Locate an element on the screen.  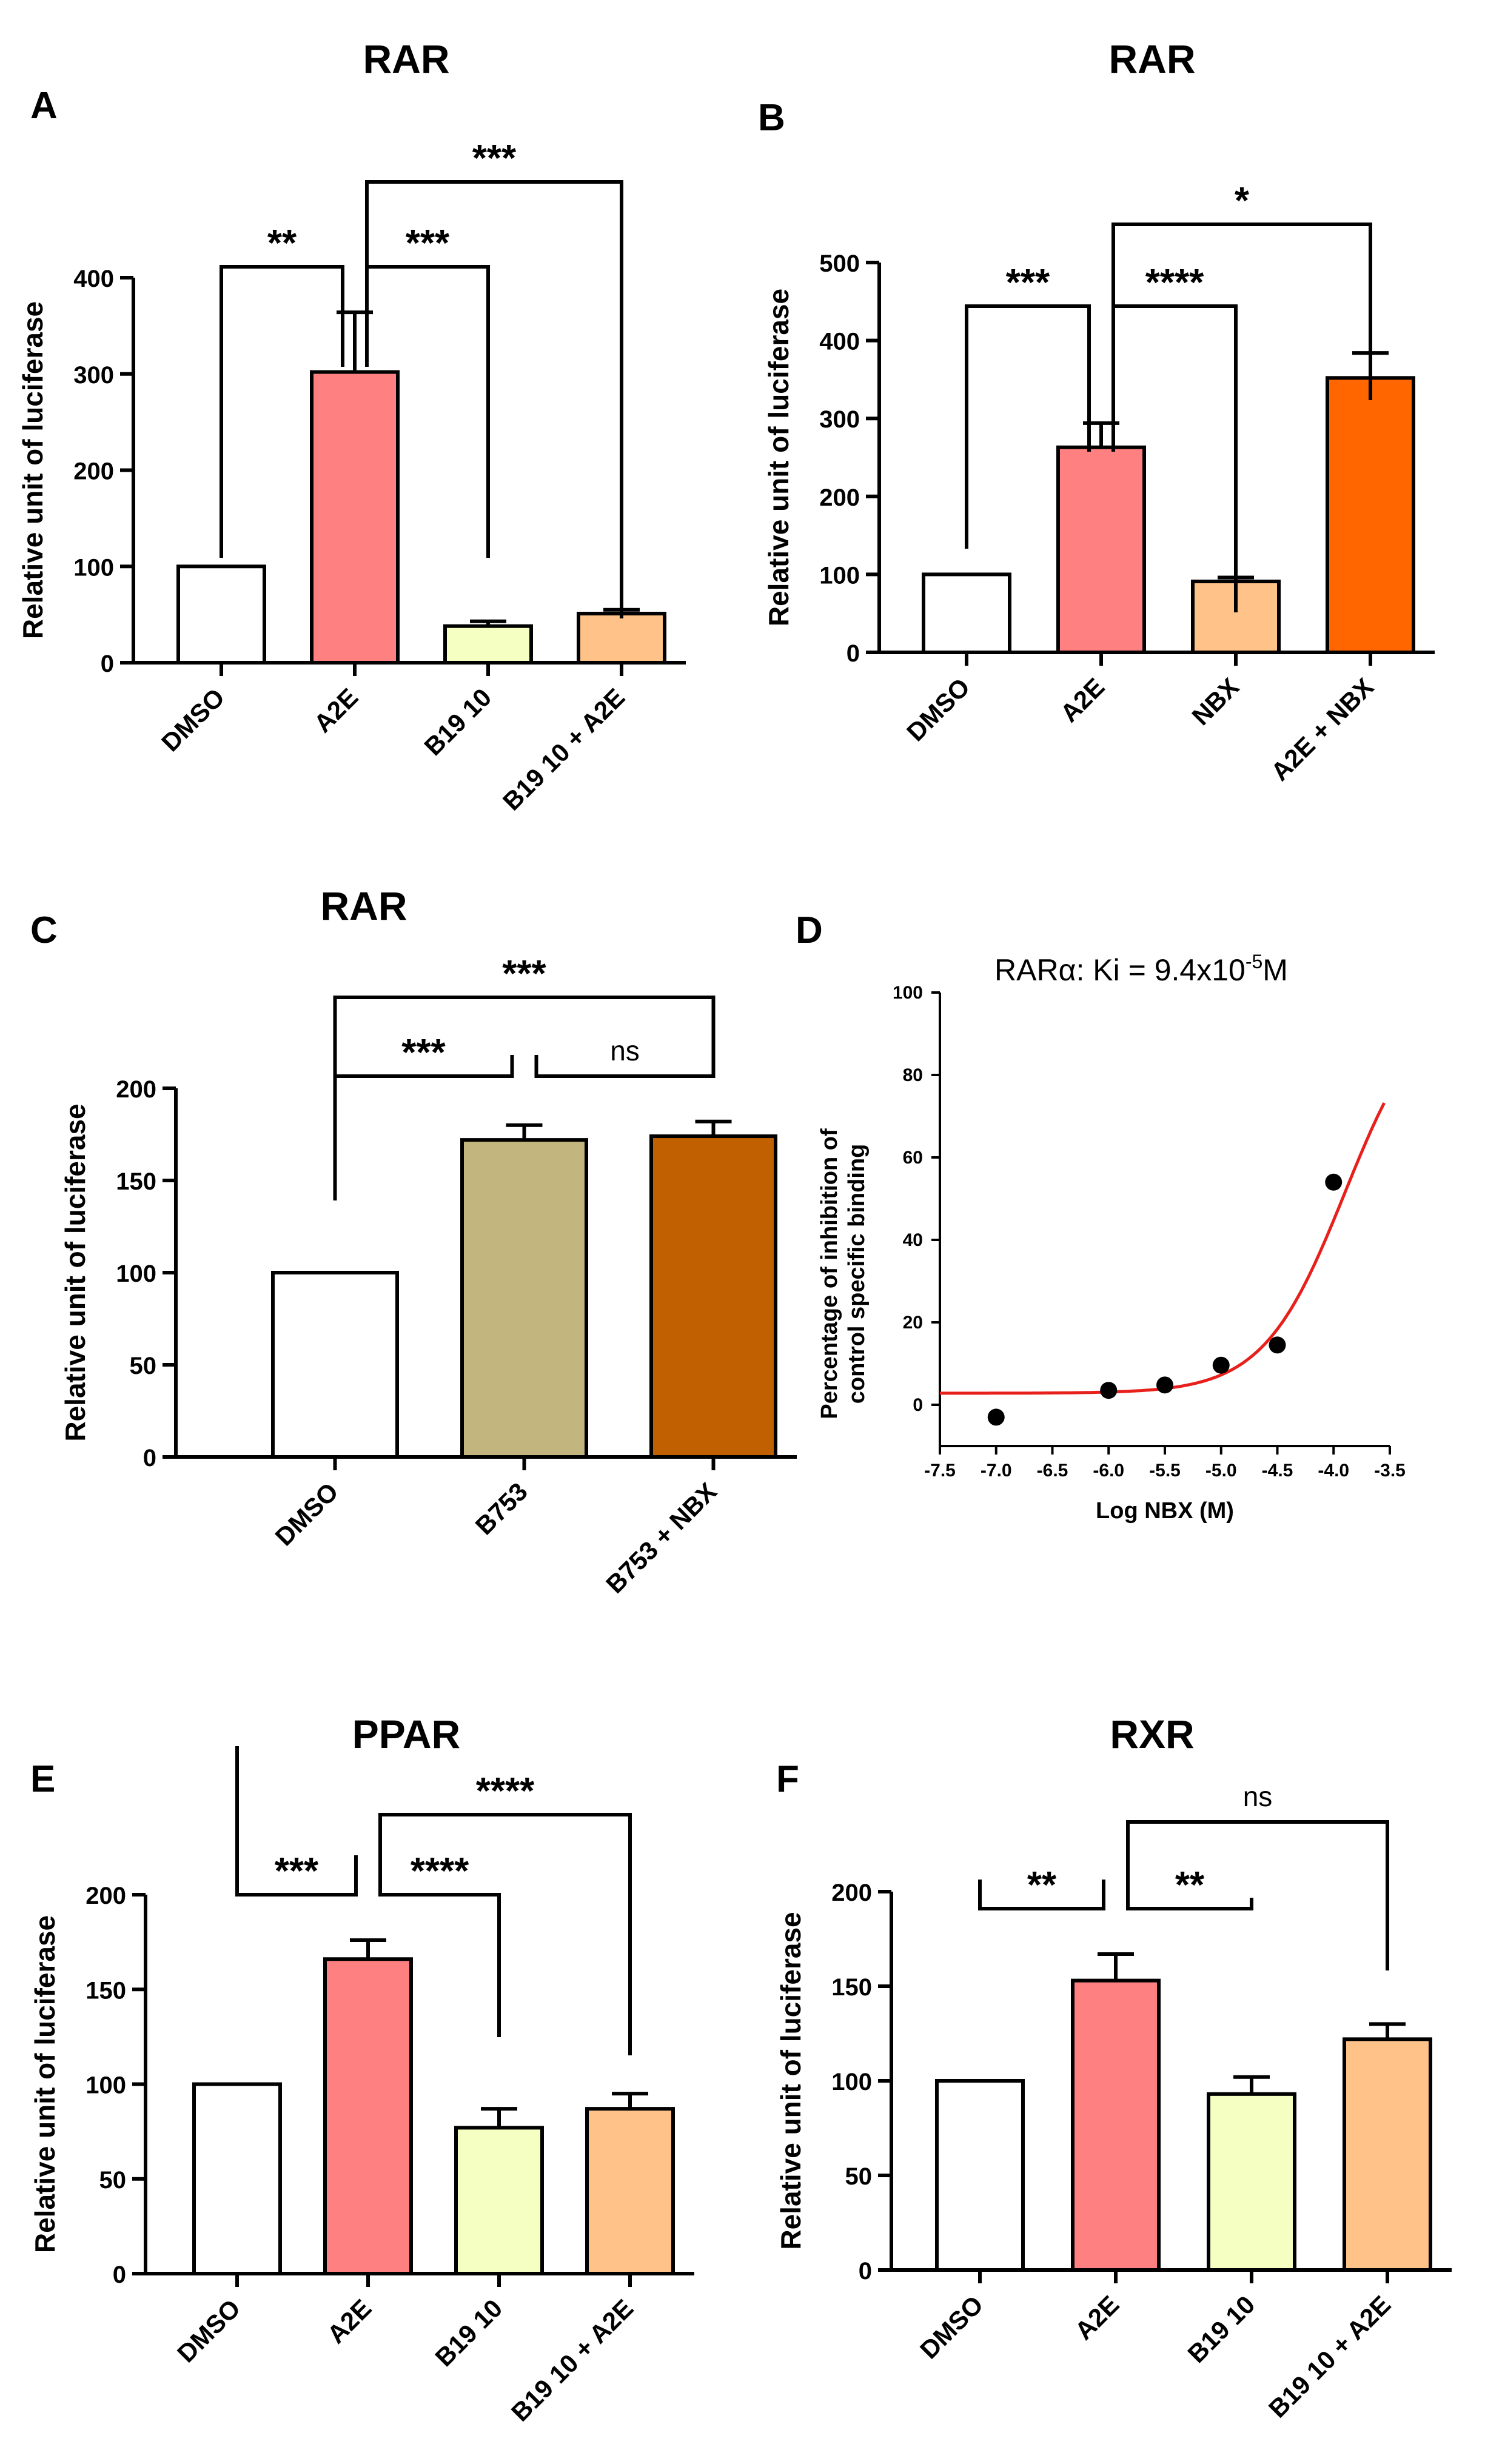
x-tick-label: B753 is located at coordinates (501, 1508).